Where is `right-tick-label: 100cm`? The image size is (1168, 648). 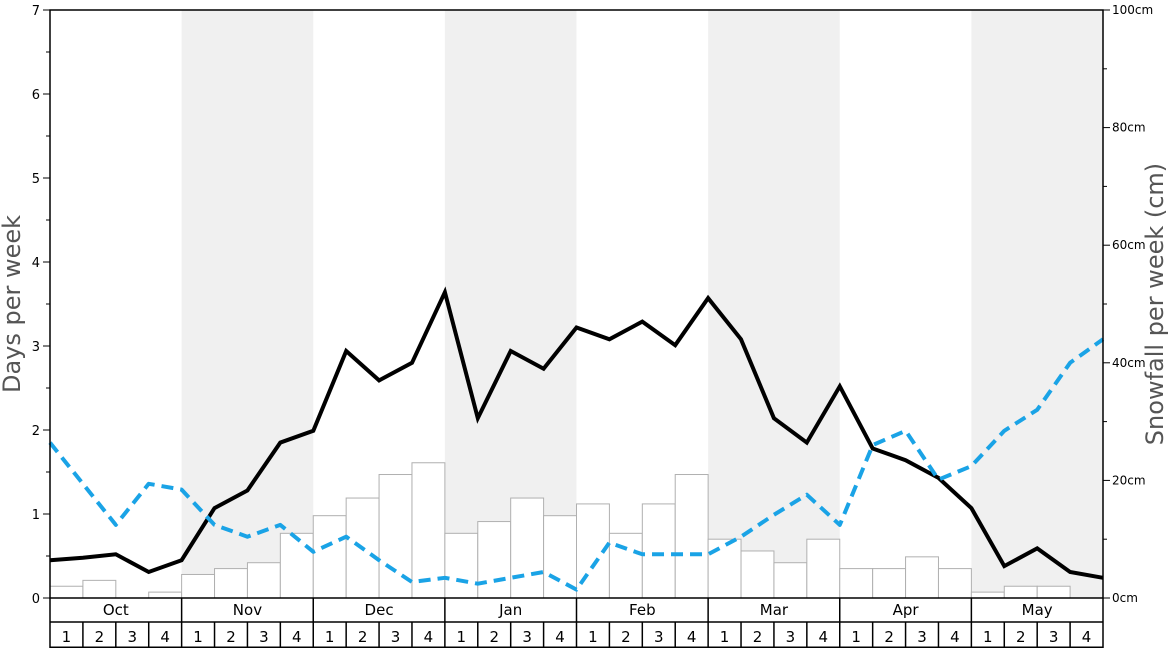
right-tick-label: 100cm is located at coordinates (1132, 10).